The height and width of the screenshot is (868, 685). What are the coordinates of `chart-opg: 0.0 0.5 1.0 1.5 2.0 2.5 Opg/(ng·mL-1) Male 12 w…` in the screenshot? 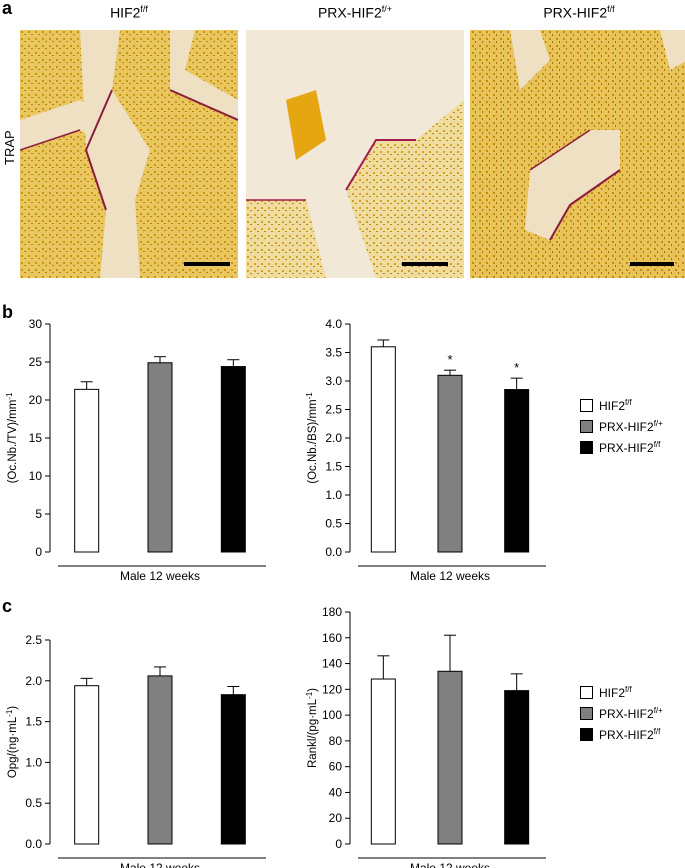 It's located at (135, 750).